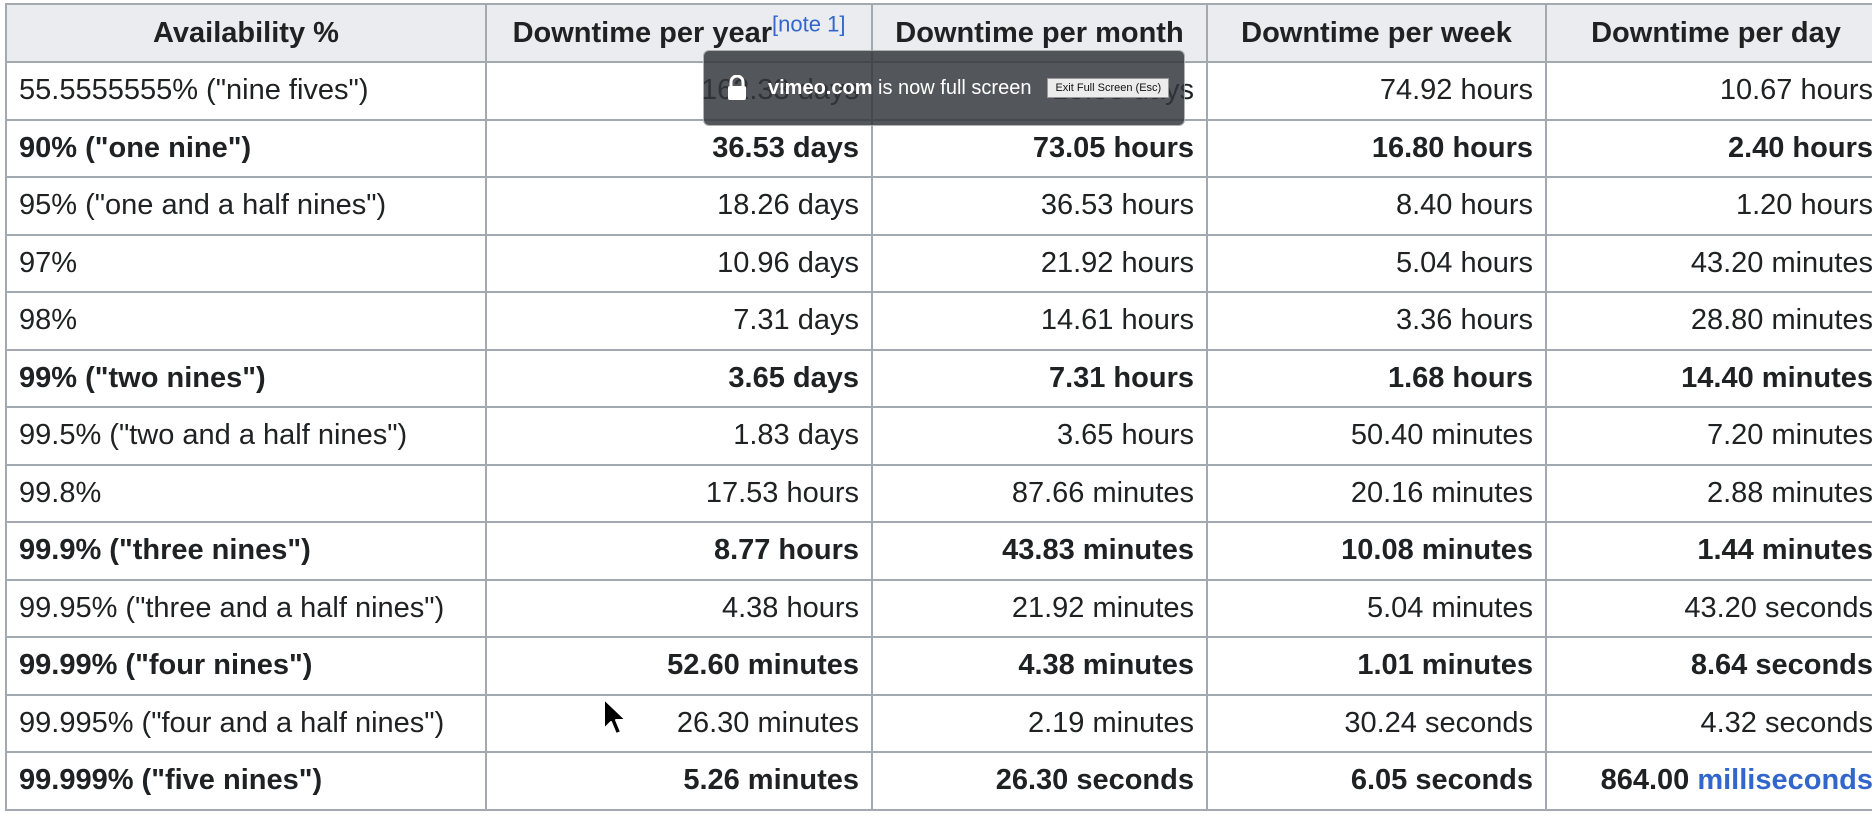 The image size is (1872, 839). What do you see at coordinates (246, 781) in the screenshot?
I see `cell-availability: 99.999% ("five nines")` at bounding box center [246, 781].